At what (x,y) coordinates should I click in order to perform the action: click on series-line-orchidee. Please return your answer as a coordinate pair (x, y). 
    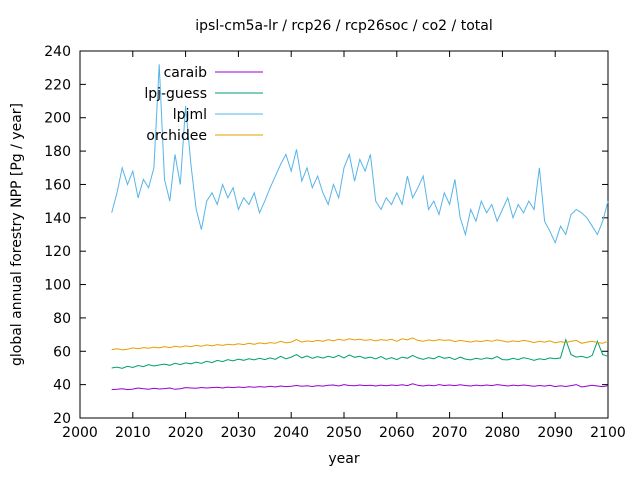
    Looking at the image, I should click on (360, 344).